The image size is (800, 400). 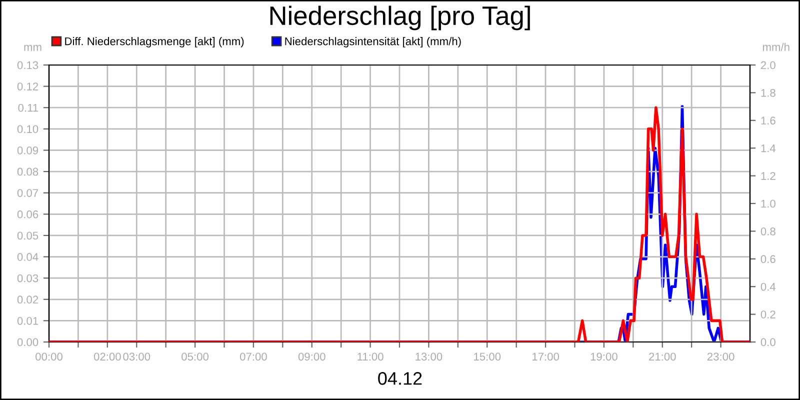 What do you see at coordinates (27, 342) in the screenshot?
I see `y-tick-label: 0.00` at bounding box center [27, 342].